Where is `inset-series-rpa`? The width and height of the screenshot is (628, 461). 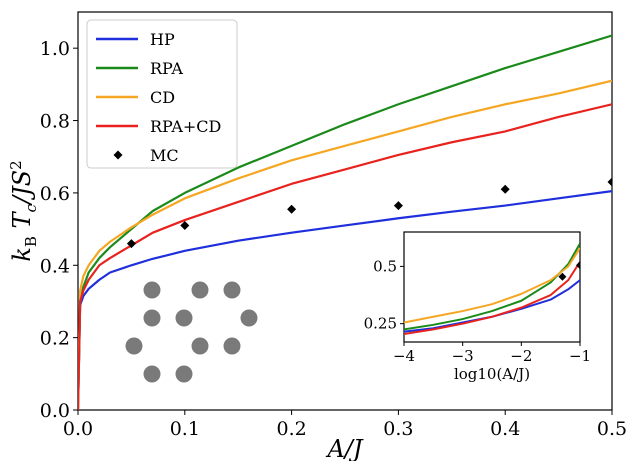 inset-series-rpa is located at coordinates (492, 286).